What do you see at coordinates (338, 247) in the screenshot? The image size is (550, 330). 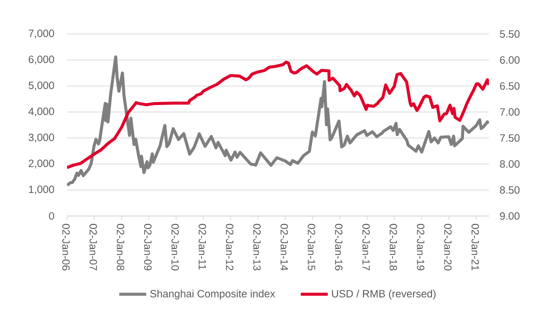 I see `x-tick-label: 02-Jan-16` at bounding box center [338, 247].